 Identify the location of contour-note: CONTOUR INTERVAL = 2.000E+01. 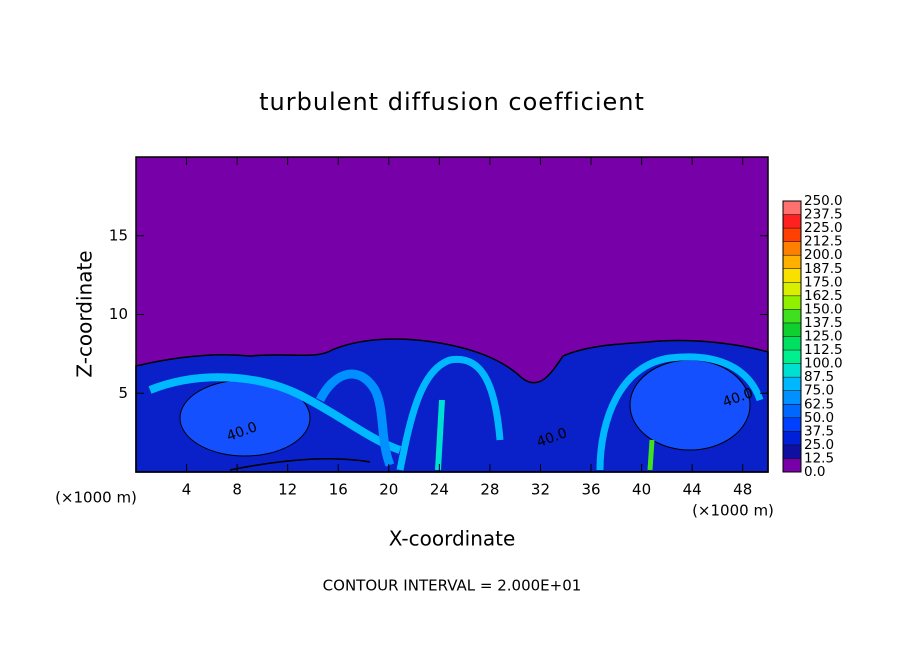
(452, 586).